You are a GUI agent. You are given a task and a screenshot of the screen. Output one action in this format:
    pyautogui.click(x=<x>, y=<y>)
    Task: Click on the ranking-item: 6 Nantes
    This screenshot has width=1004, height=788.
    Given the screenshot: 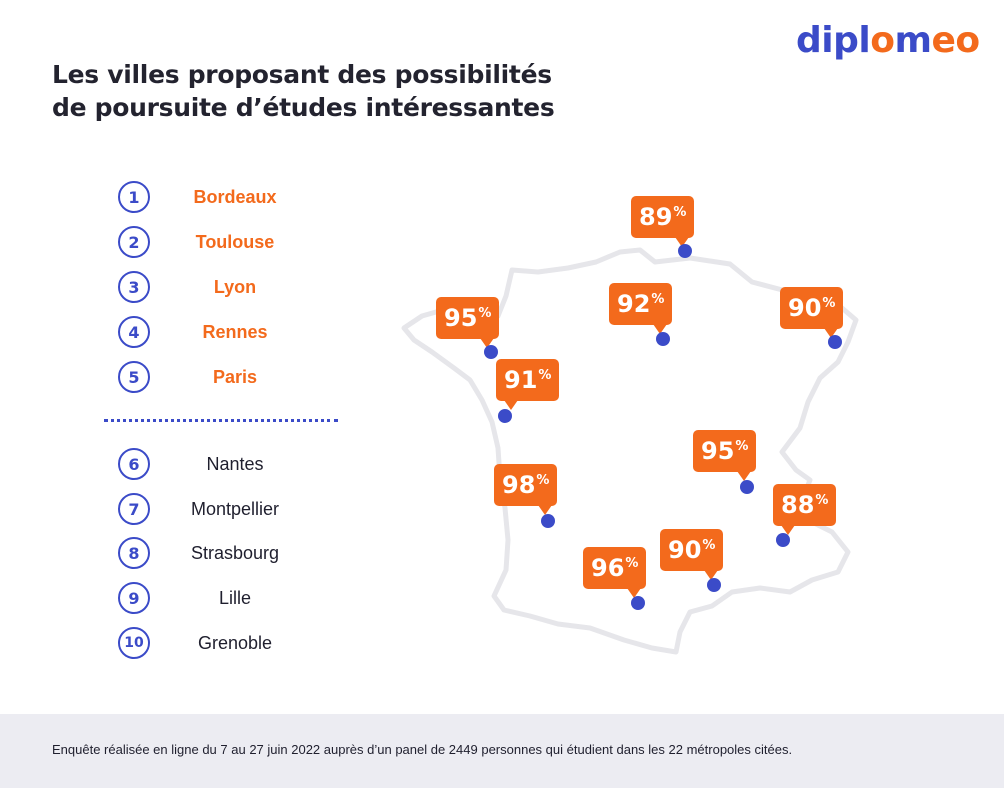 What is the action you would take?
    pyautogui.click(x=170, y=466)
    